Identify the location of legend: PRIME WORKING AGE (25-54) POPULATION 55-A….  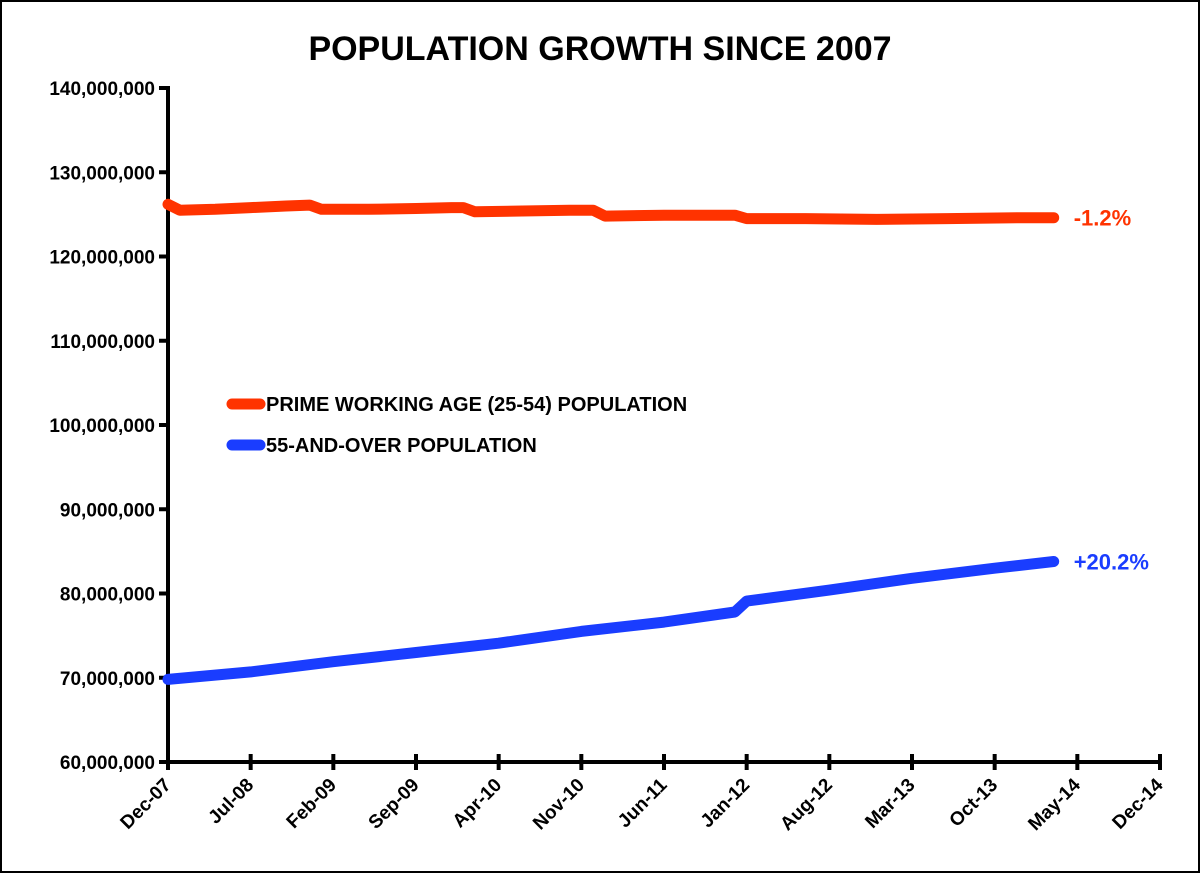
(456, 425).